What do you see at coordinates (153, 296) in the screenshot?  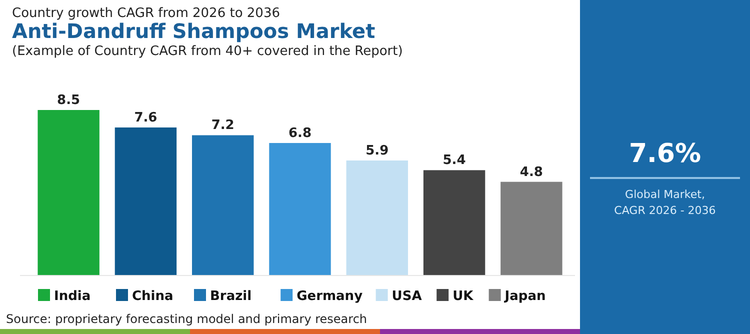 I see `x-tick-label: China` at bounding box center [153, 296].